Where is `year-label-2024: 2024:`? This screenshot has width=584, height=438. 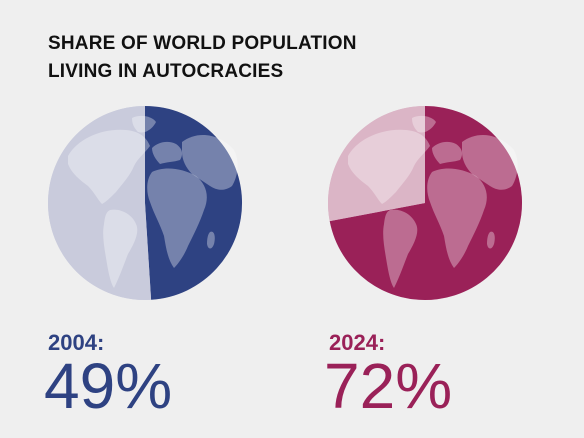 year-label-2024: 2024: is located at coordinates (357, 342).